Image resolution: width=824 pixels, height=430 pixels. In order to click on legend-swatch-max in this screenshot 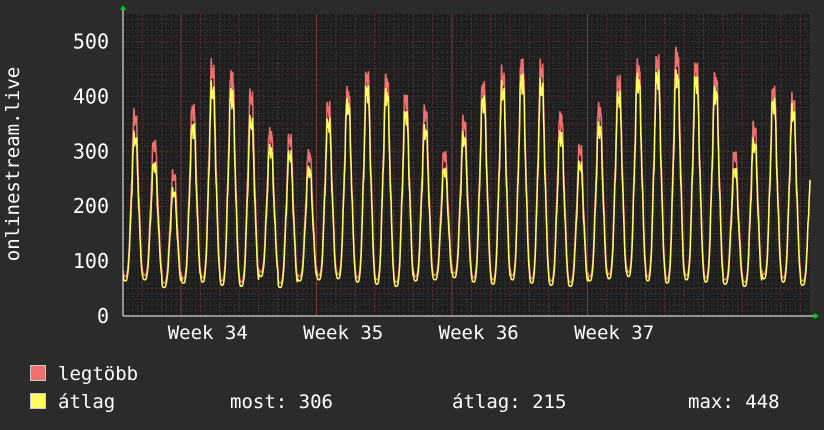, I will do `click(38, 373)`.